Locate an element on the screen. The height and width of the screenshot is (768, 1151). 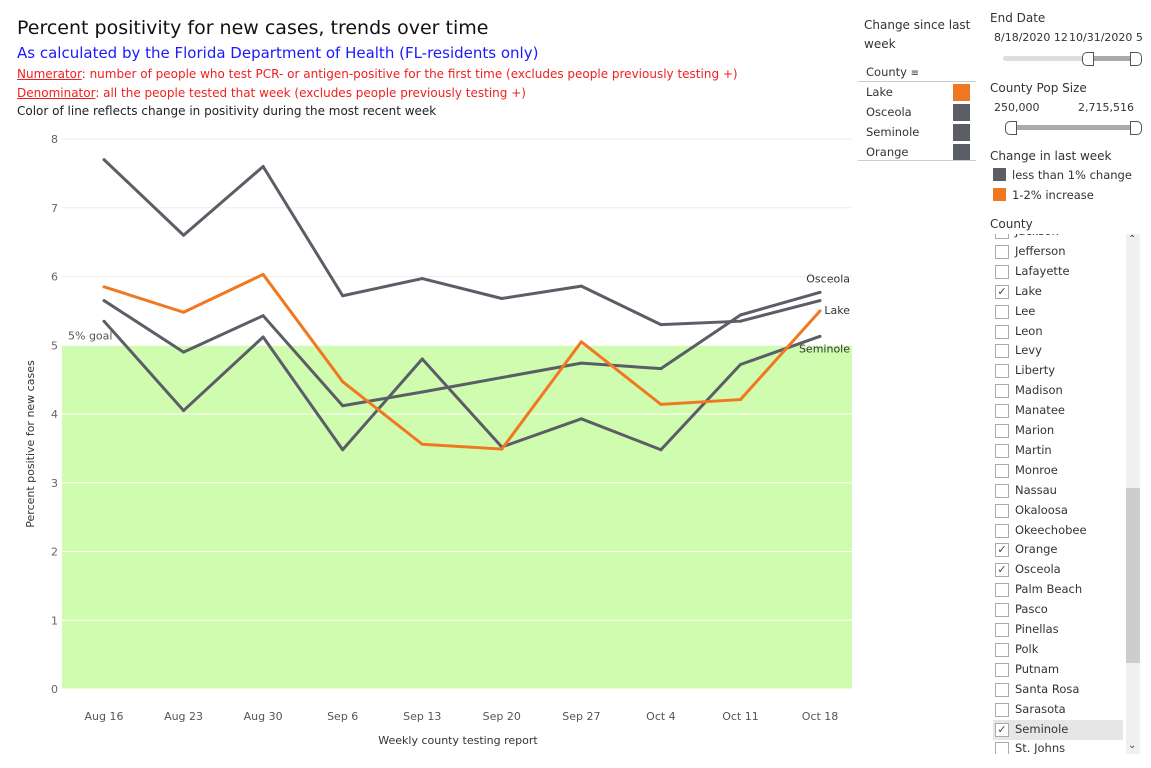
county-filter-item: Pasco is located at coordinates (1058, 610).